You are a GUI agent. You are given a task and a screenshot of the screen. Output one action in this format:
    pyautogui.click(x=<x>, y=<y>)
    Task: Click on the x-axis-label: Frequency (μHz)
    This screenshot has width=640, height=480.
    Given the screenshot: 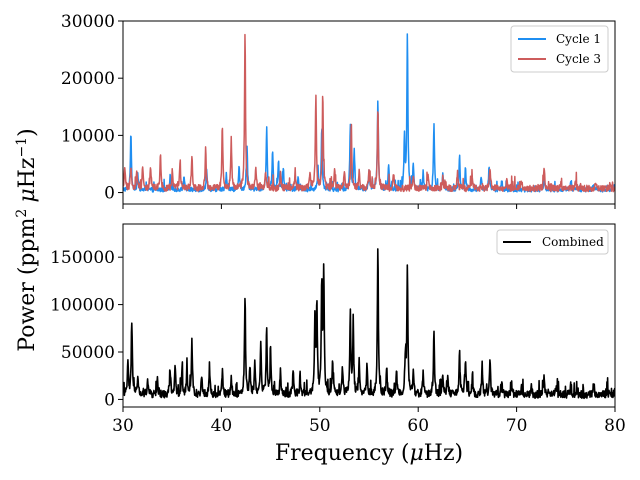 What is the action you would take?
    pyautogui.click(x=369, y=453)
    